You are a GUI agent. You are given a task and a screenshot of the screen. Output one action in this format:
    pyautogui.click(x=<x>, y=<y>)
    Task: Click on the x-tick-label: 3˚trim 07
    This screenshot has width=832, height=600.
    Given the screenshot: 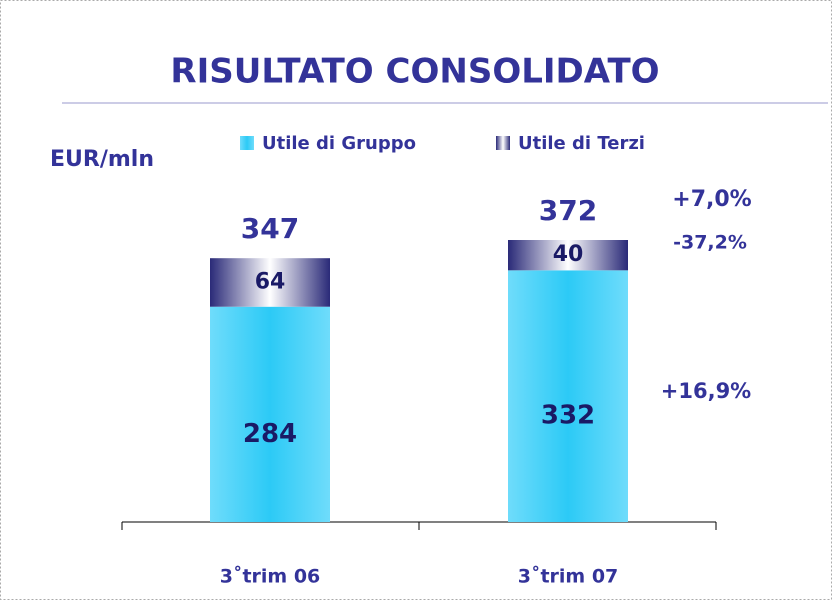 What is the action you would take?
    pyautogui.click(x=568, y=576)
    